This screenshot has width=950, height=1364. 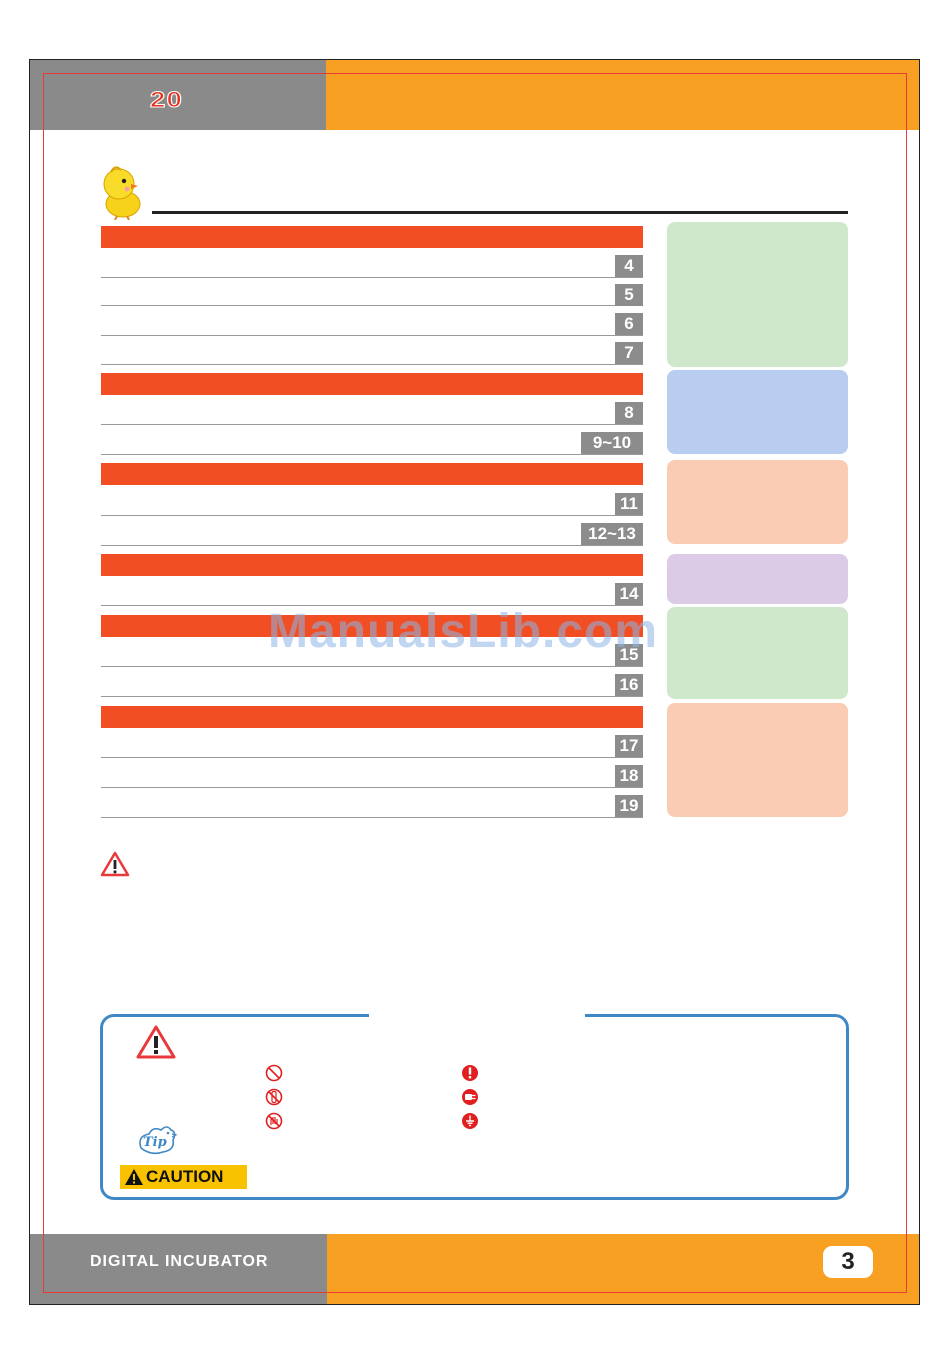 What do you see at coordinates (470, 1121) in the screenshot?
I see `ground-icon` at bounding box center [470, 1121].